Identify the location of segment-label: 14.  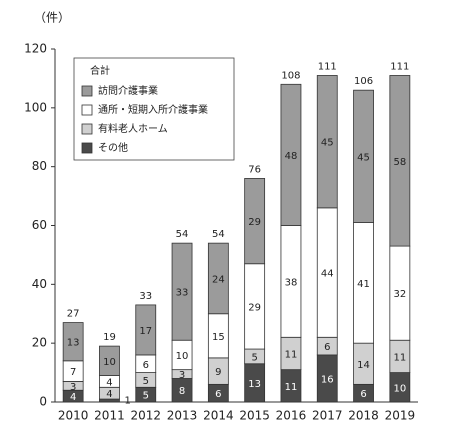
(363, 365).